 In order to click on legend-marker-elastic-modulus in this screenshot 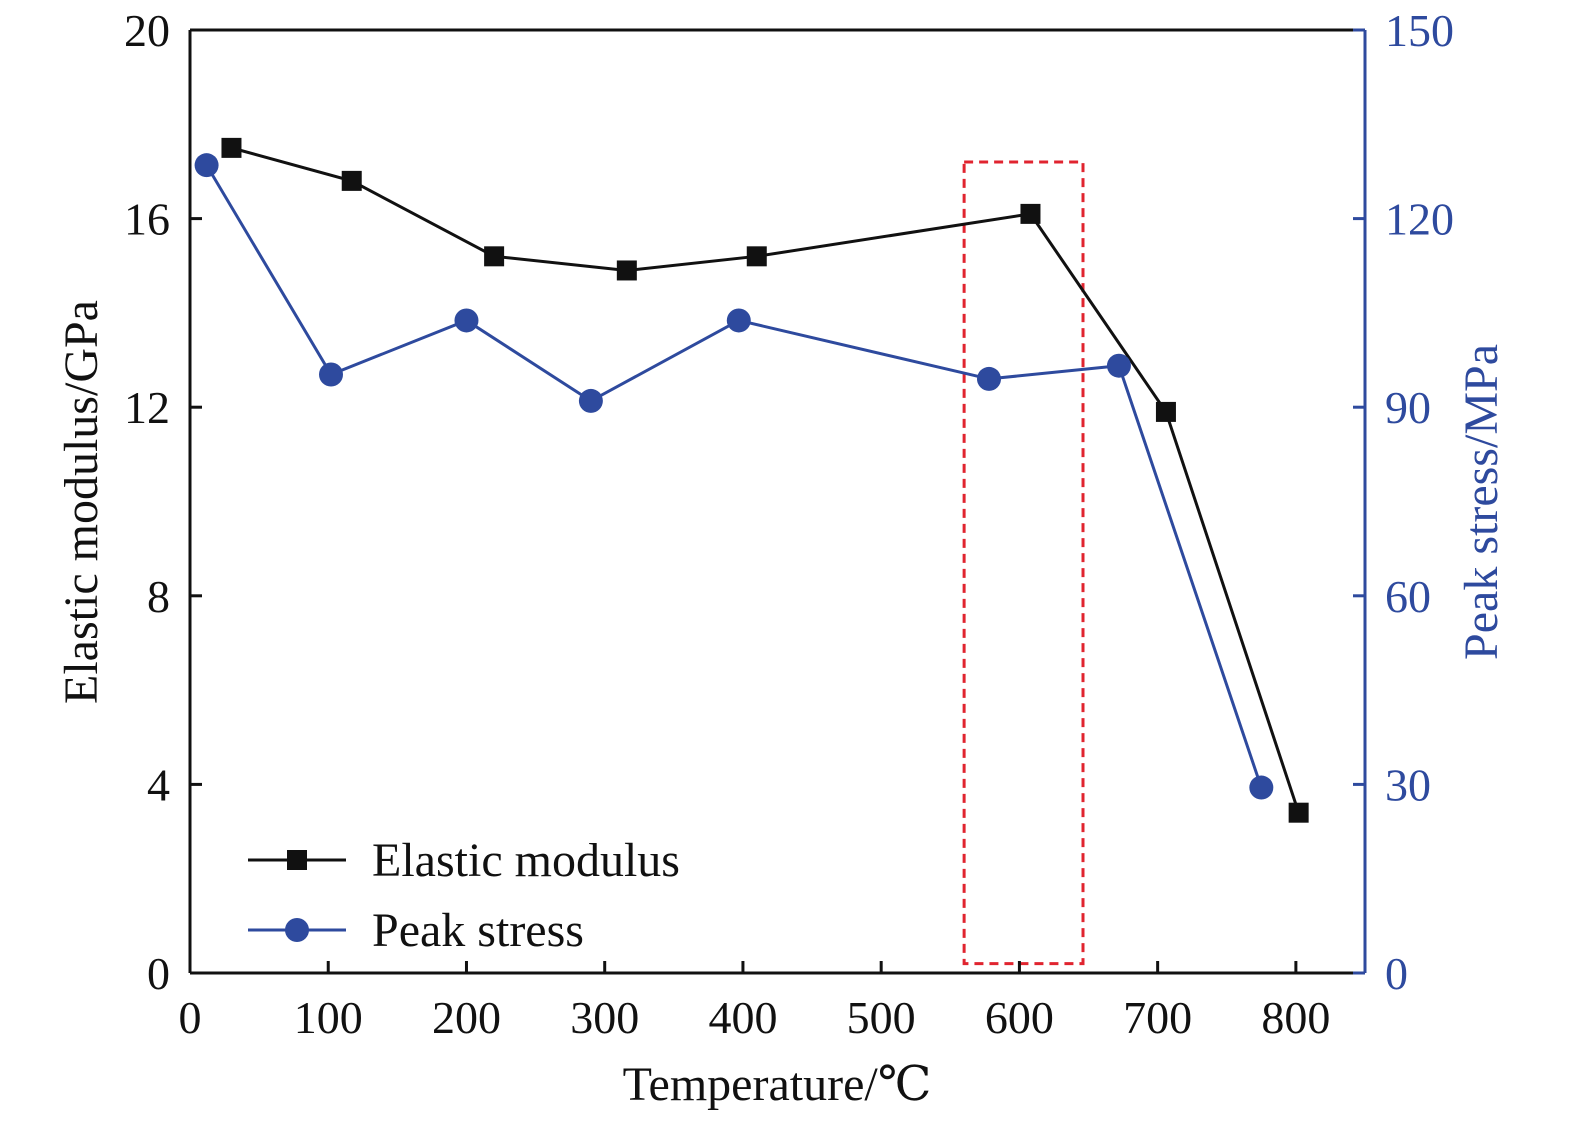, I will do `click(297, 860)`.